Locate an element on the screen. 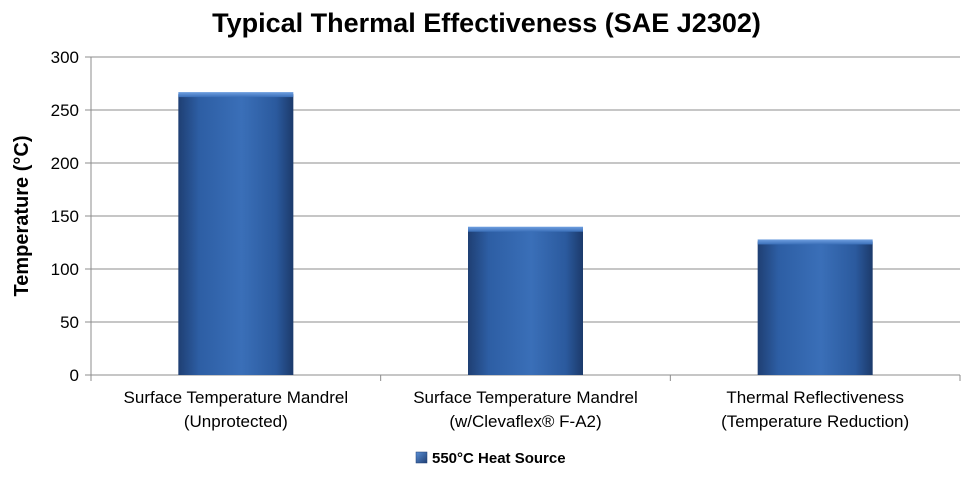  legend-swatch is located at coordinates (421, 457).